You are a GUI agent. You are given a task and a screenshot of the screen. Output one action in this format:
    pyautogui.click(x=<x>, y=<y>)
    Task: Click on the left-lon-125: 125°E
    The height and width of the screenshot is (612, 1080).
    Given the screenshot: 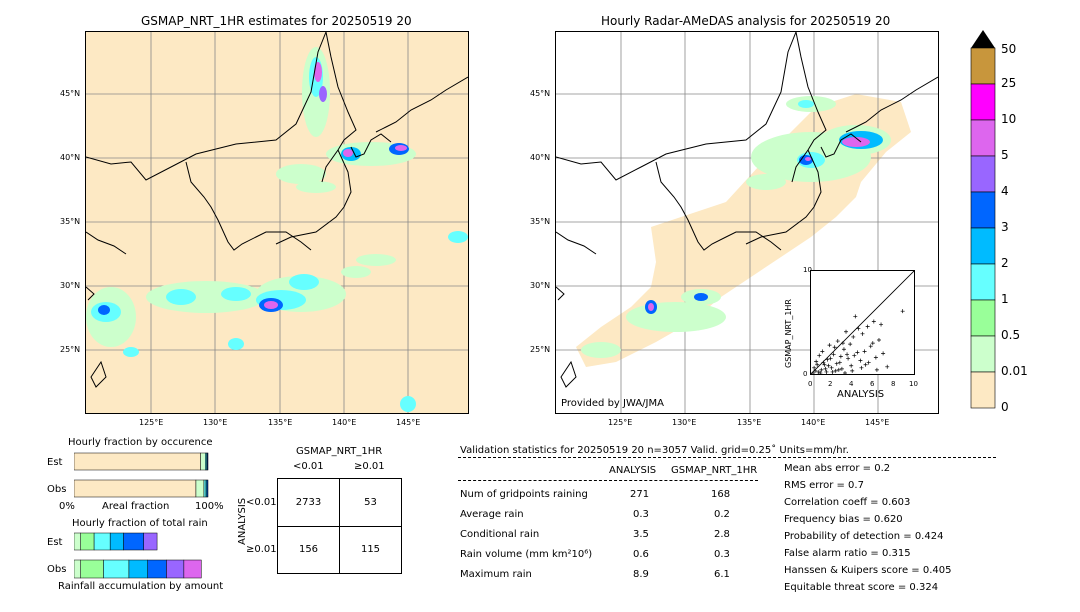 What is the action you would take?
    pyautogui.click(x=151, y=422)
    